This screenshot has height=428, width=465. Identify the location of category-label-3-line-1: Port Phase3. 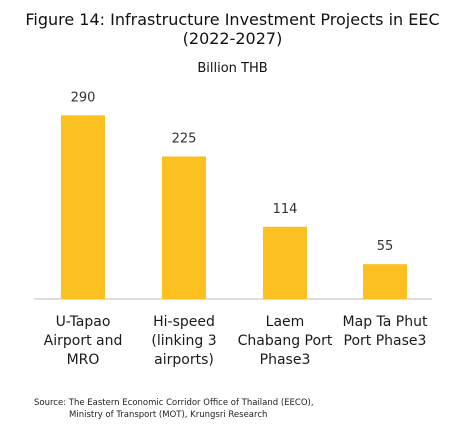
(385, 341).